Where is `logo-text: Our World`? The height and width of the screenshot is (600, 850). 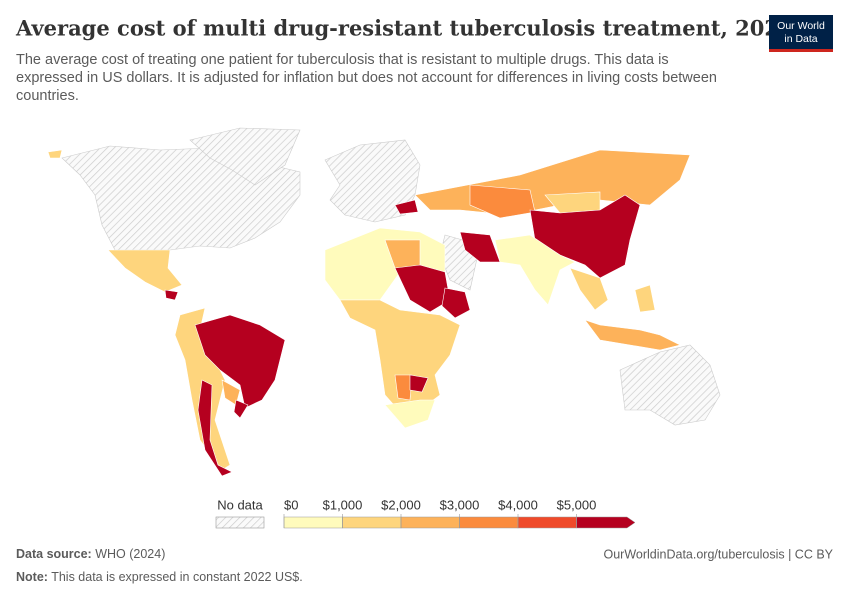
logo-text: Our World is located at coordinates (801, 26).